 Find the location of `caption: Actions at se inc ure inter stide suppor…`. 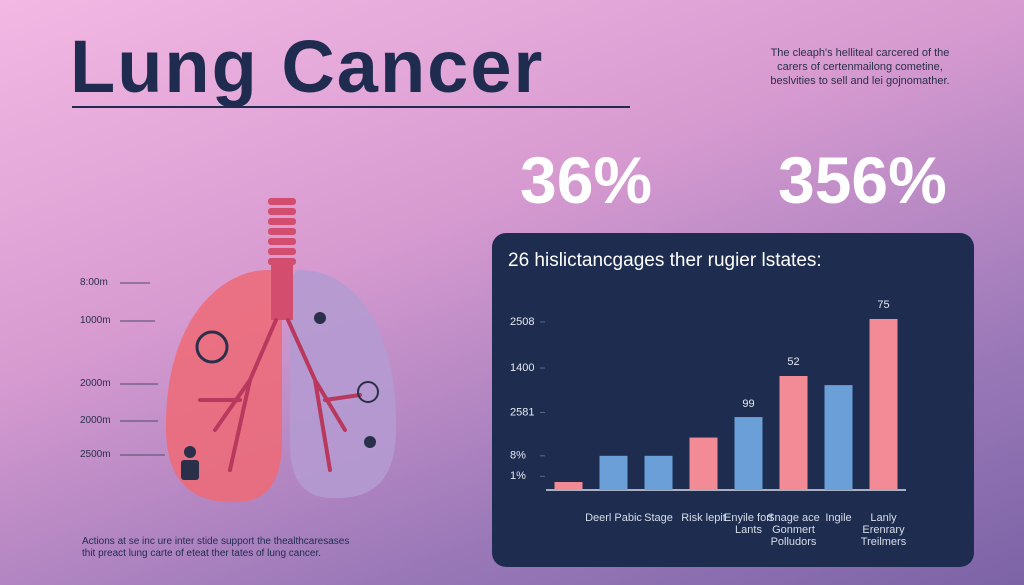

caption: Actions at se inc ure inter stide suppor… is located at coordinates (215, 548).